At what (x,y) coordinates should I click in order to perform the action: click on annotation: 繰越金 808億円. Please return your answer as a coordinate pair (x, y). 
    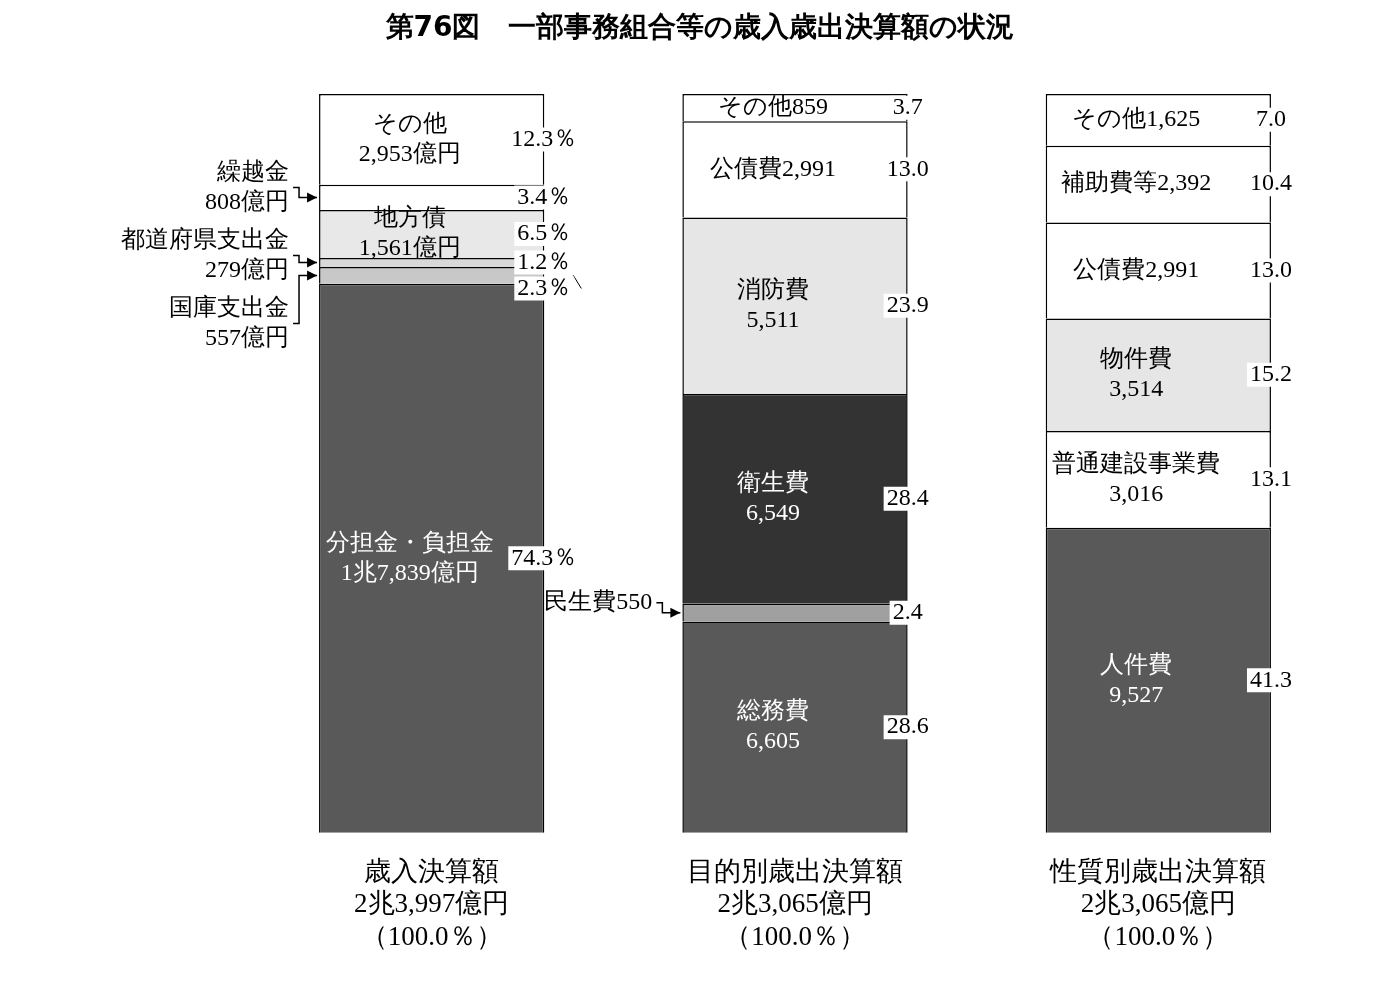
    Looking at the image, I should click on (247, 185).